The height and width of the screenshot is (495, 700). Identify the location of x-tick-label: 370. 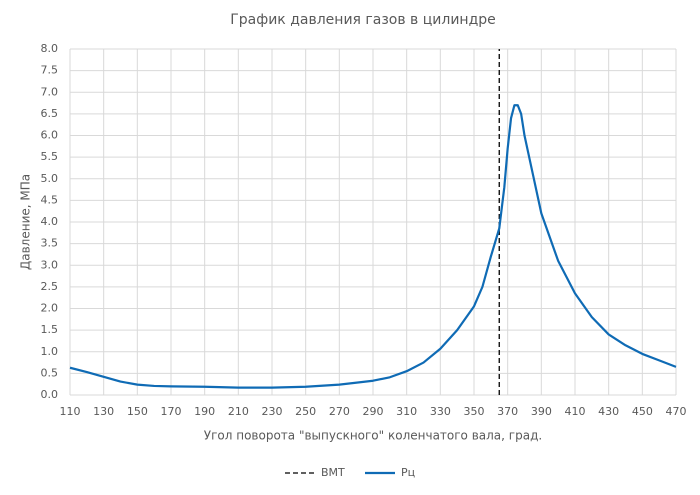
(507, 411).